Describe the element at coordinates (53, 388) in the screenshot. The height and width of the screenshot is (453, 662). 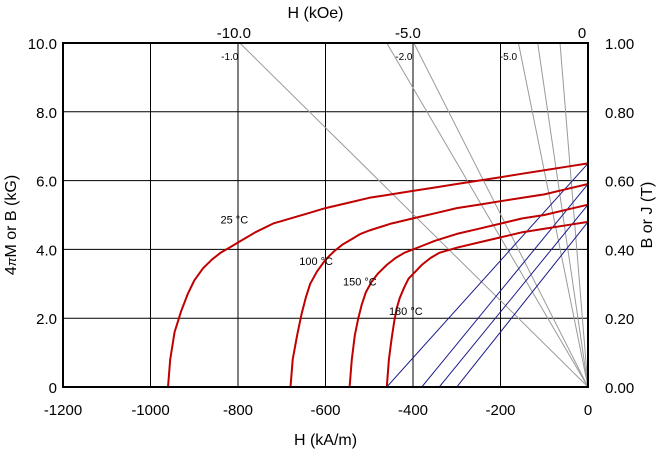
I see `y-tick-label-0: 0` at that location.